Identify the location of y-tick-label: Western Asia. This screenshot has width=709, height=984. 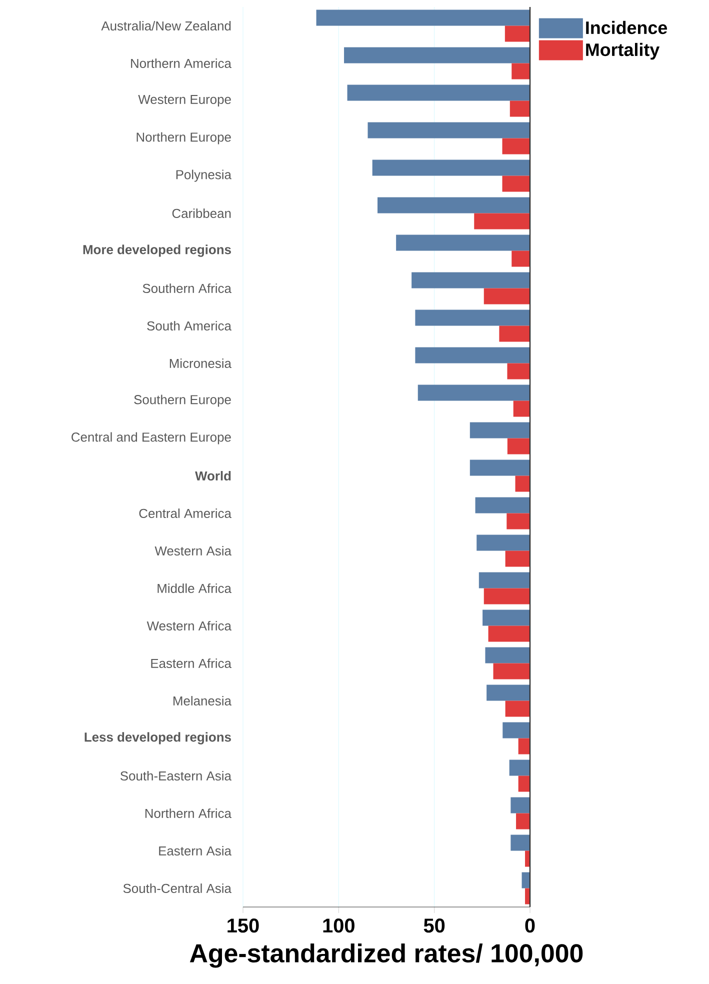
(193, 551).